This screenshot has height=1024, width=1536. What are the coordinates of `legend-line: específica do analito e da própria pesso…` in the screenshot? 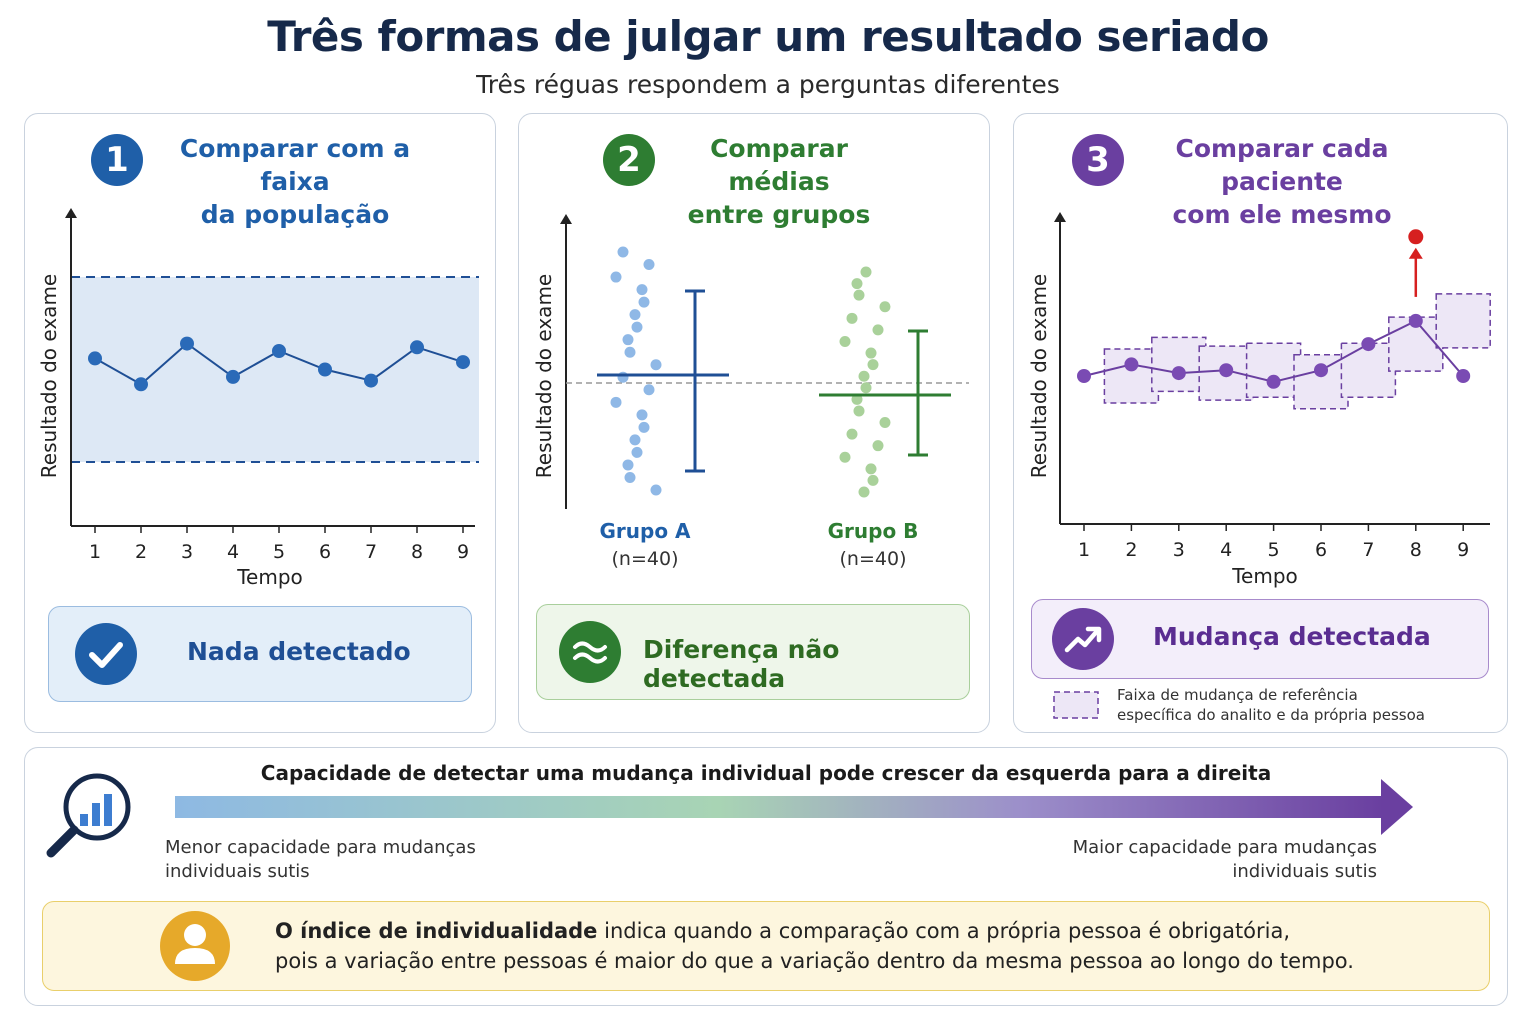 It's located at (1271, 715).